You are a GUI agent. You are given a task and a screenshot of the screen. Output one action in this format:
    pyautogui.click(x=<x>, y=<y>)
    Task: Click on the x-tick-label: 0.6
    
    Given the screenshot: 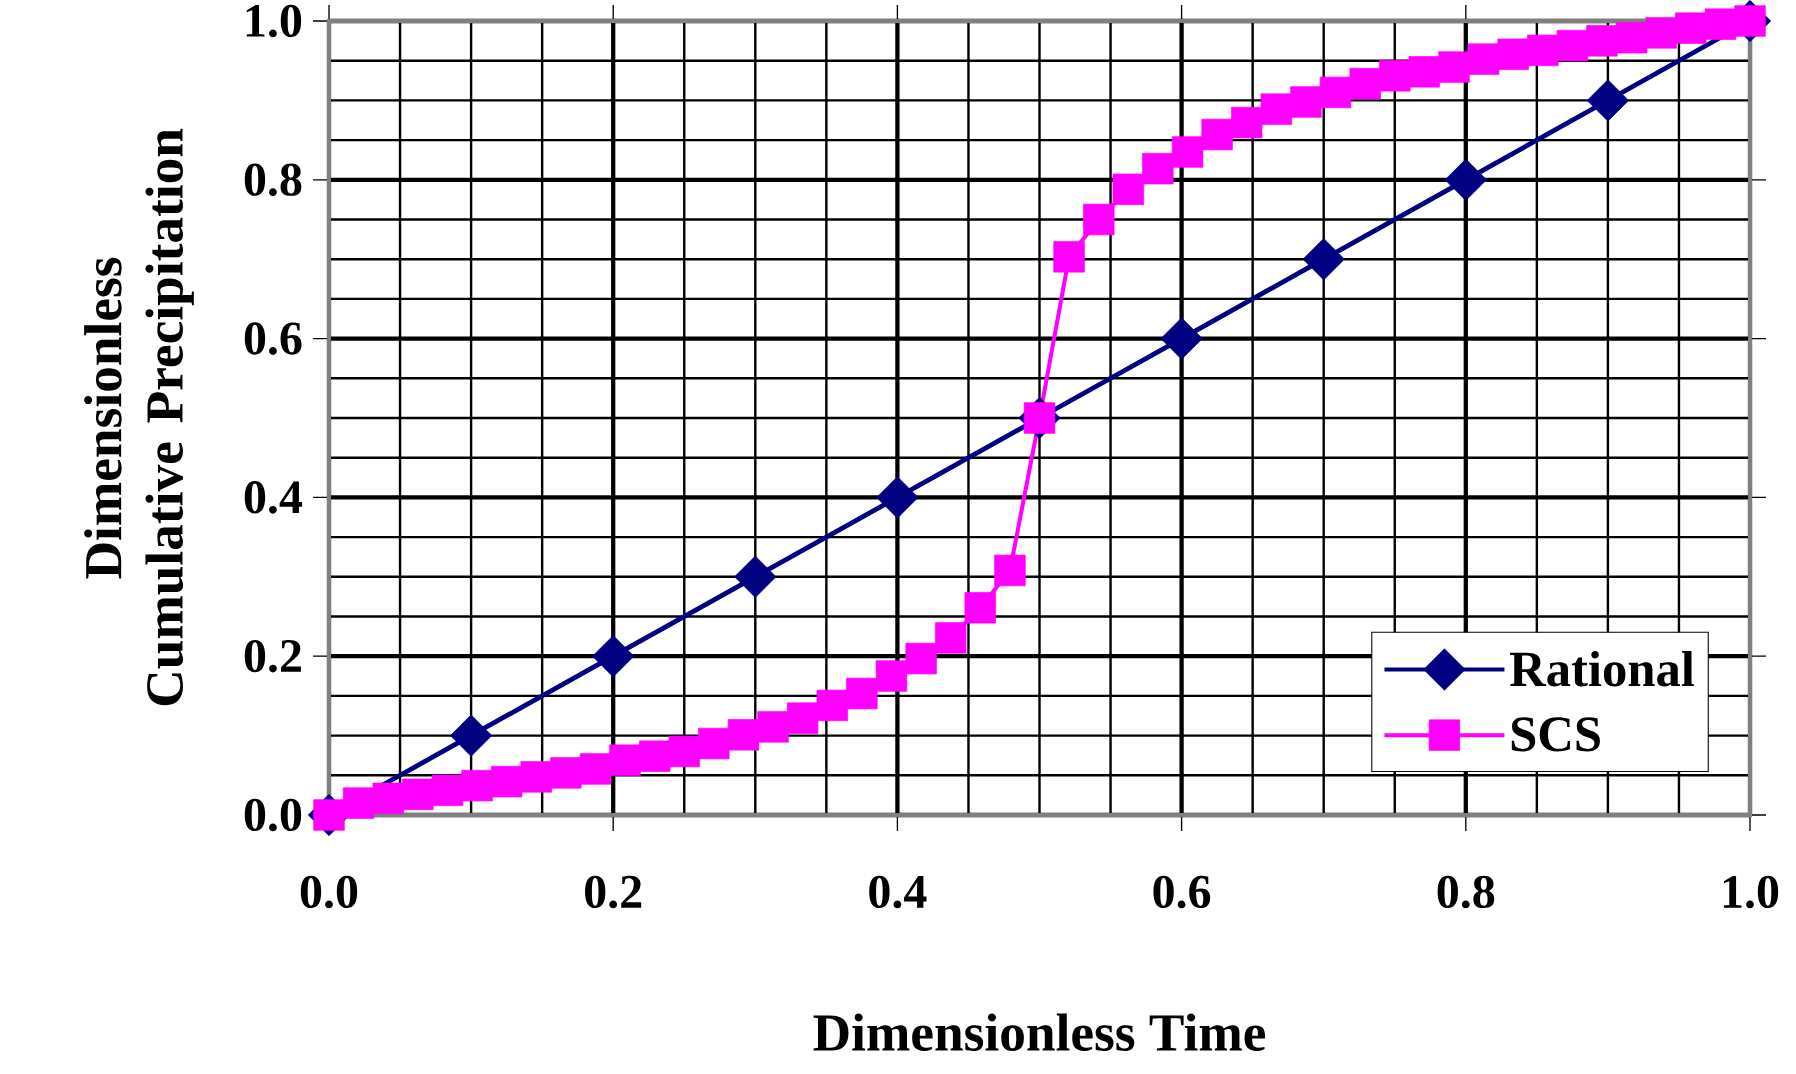 What is the action you would take?
    pyautogui.click(x=1182, y=892)
    